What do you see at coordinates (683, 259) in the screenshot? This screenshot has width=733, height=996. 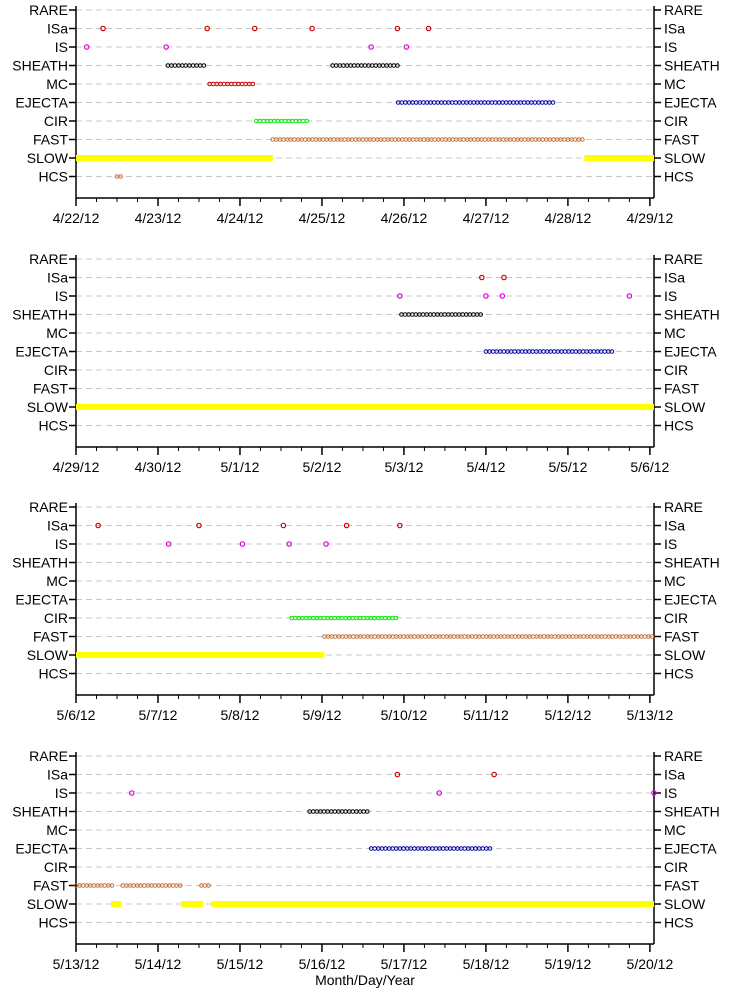 I see `category-label-right: RARE` at bounding box center [683, 259].